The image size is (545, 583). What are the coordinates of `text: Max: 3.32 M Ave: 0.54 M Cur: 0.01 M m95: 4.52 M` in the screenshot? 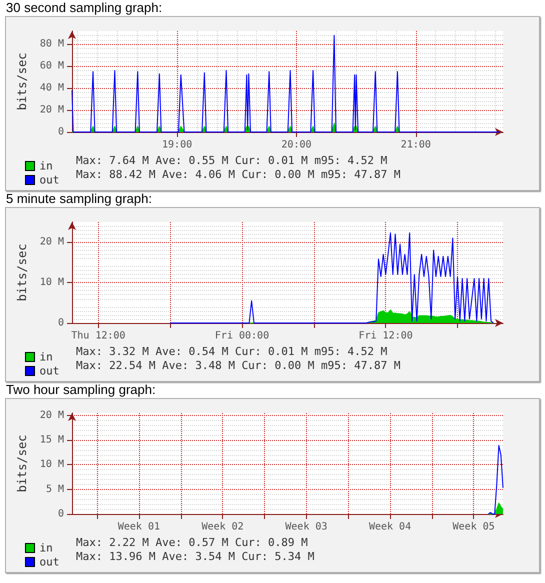 It's located at (232, 351).